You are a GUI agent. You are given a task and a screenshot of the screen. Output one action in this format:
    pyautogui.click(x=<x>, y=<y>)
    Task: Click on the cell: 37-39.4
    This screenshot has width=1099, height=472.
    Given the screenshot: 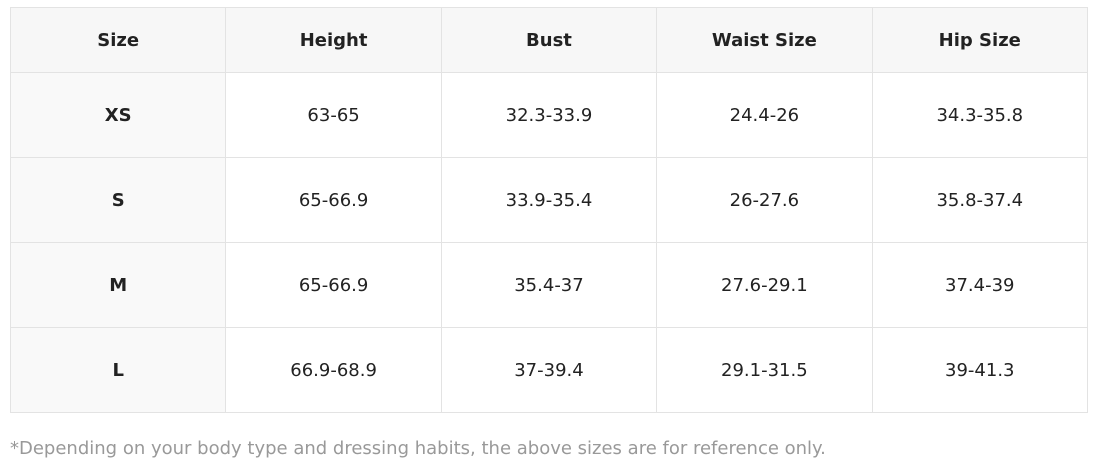 What is the action you would take?
    pyautogui.click(x=549, y=370)
    